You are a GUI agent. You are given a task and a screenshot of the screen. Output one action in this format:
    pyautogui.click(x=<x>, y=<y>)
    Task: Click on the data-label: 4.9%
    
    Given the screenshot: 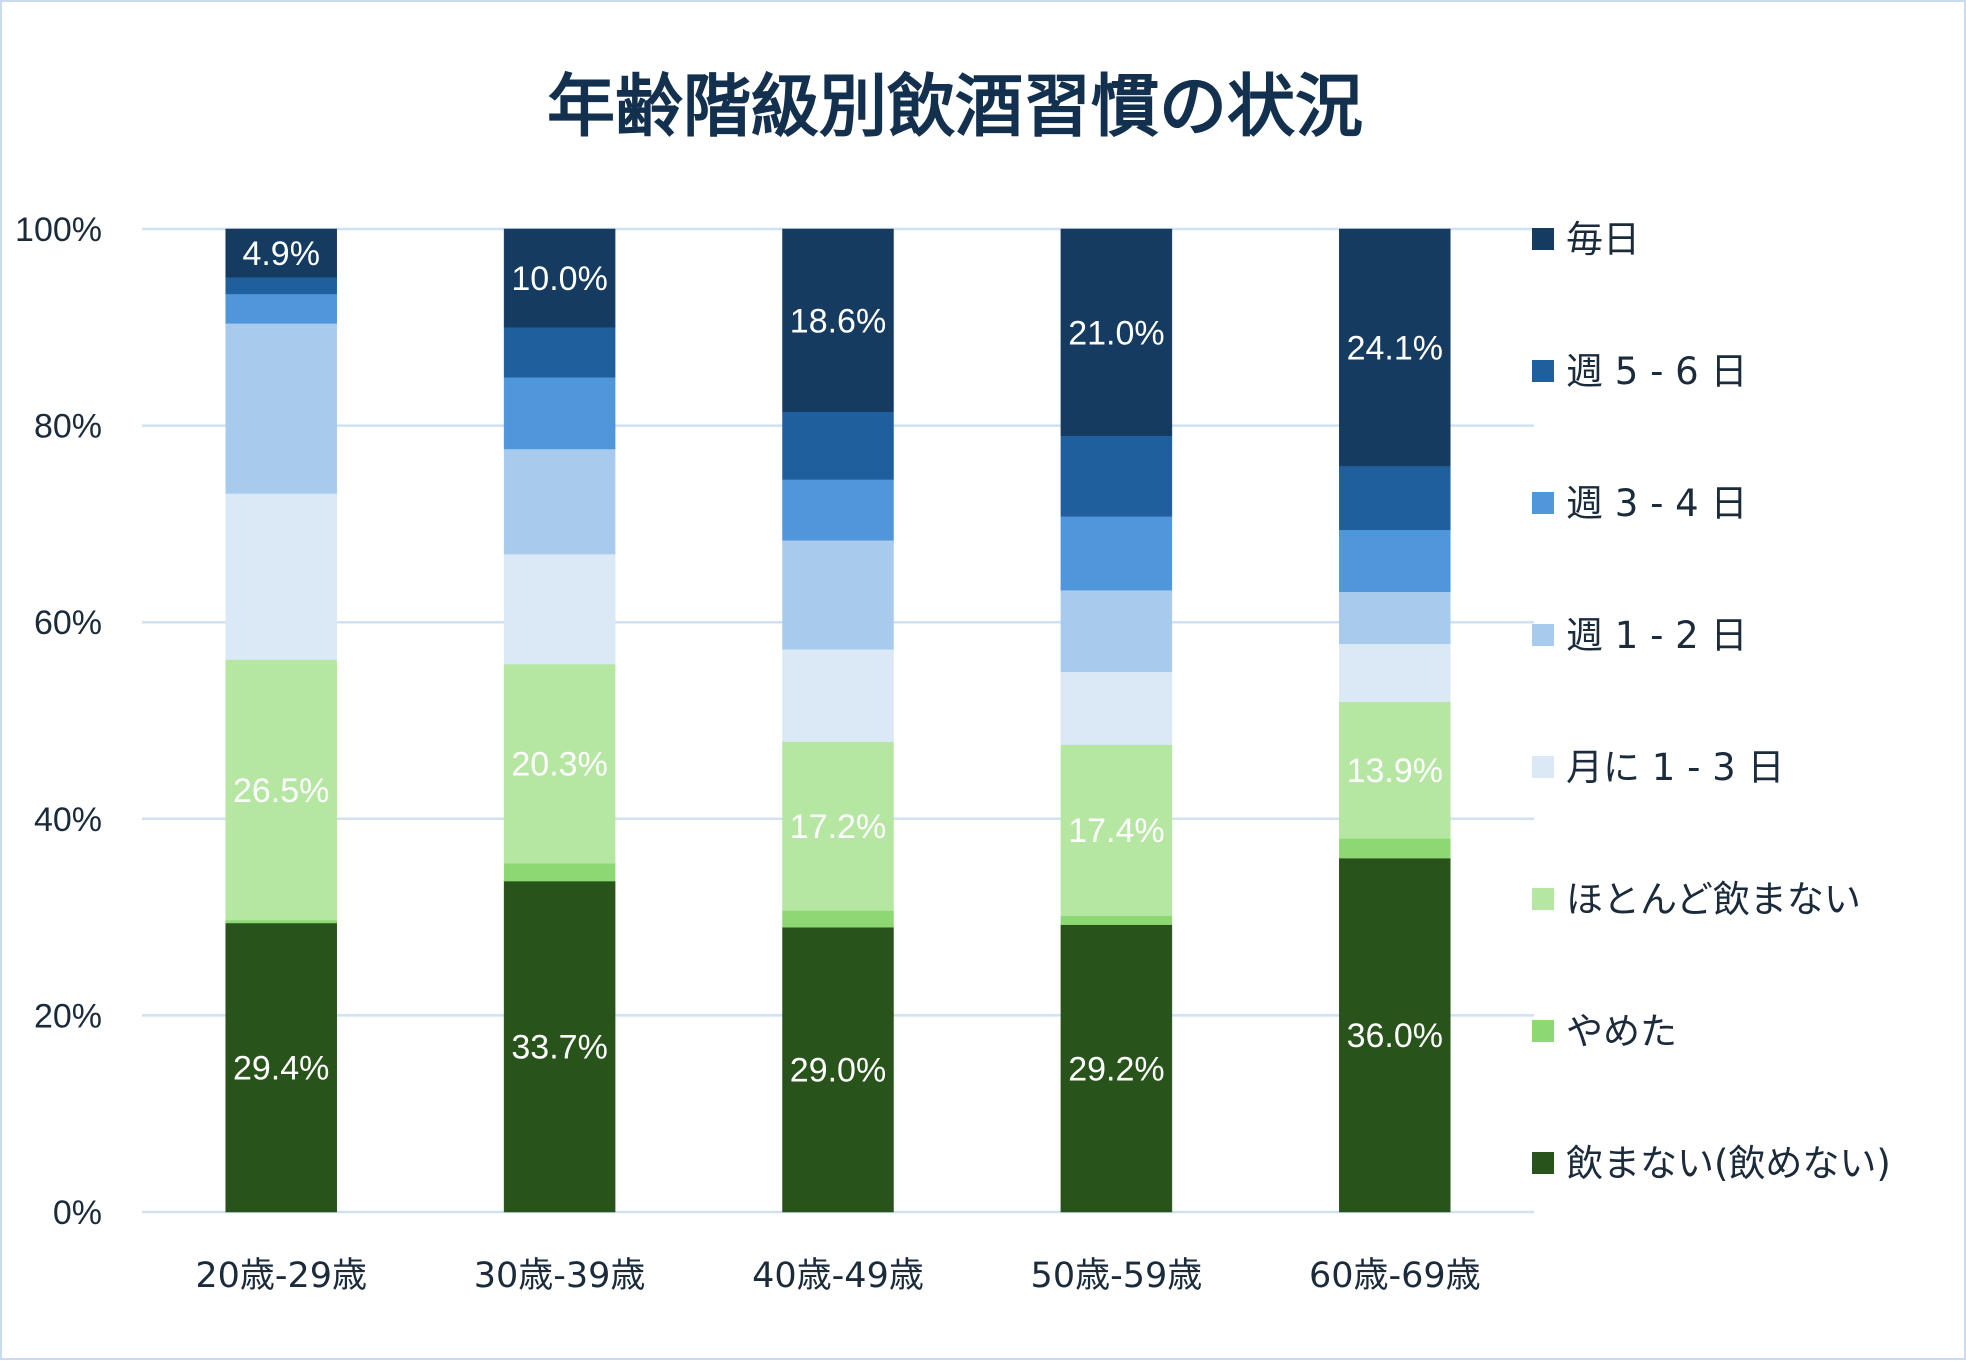 What is the action you would take?
    pyautogui.click(x=281, y=254)
    